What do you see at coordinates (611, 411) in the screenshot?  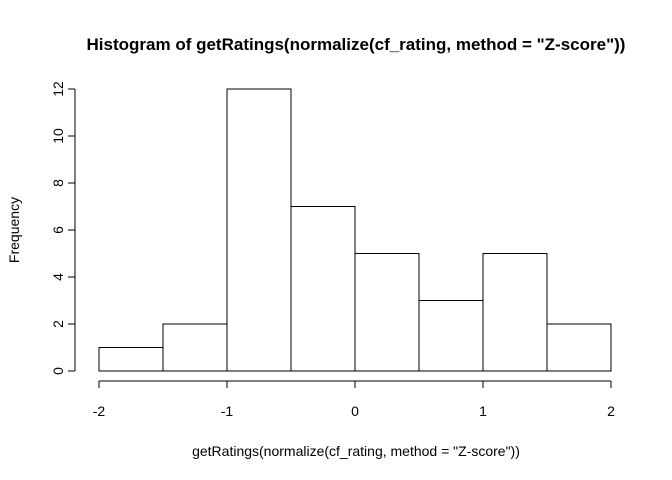 I see `x-tick-label: 2` at bounding box center [611, 411].